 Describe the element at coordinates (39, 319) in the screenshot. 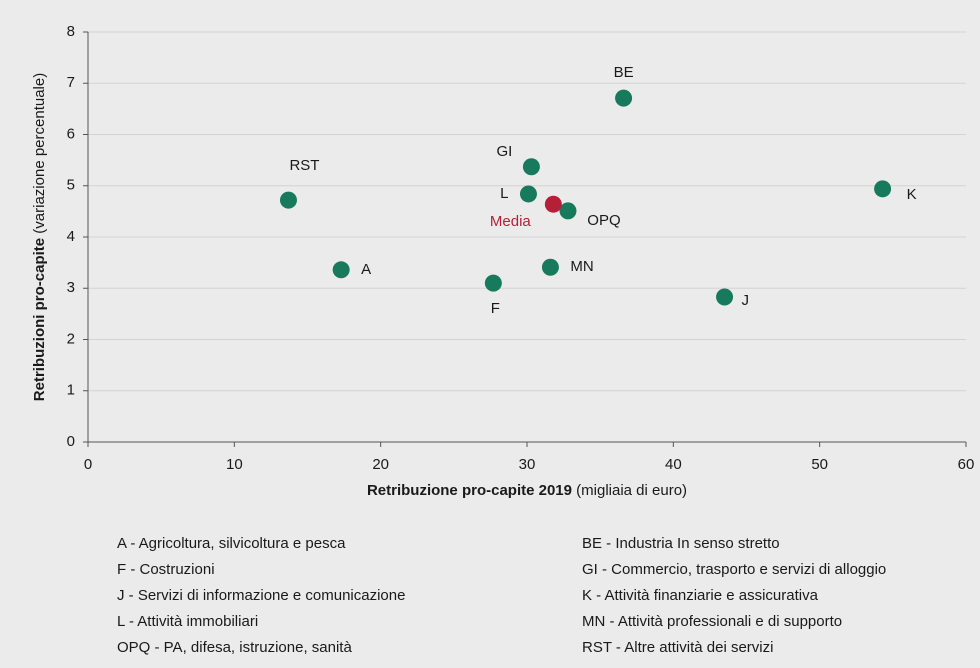

I see `y-axis-label-bold: Retribuzioni pro-capite` at that location.